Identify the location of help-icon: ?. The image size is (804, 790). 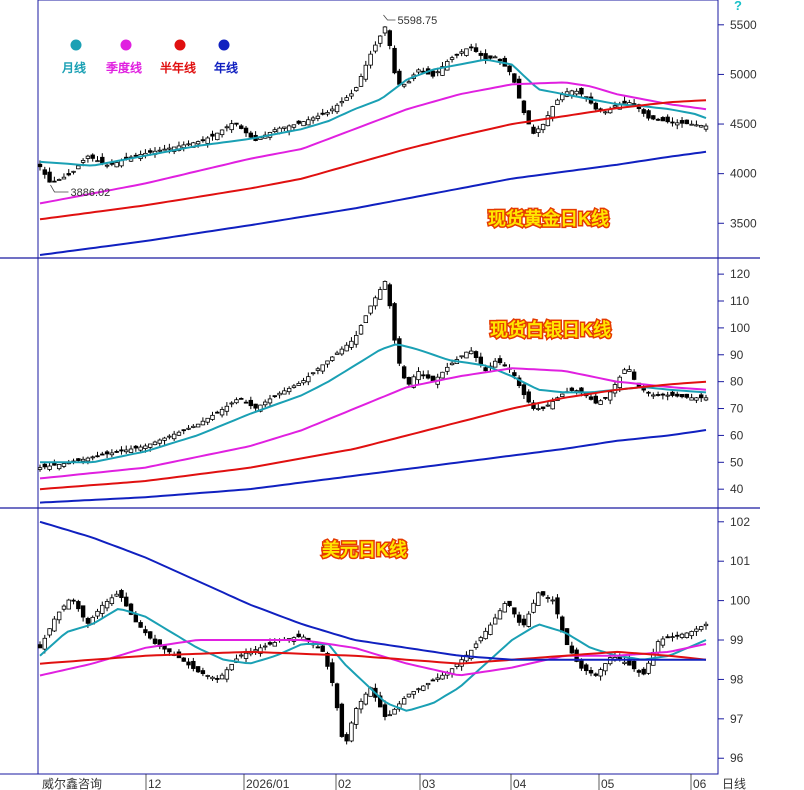
(738, 6).